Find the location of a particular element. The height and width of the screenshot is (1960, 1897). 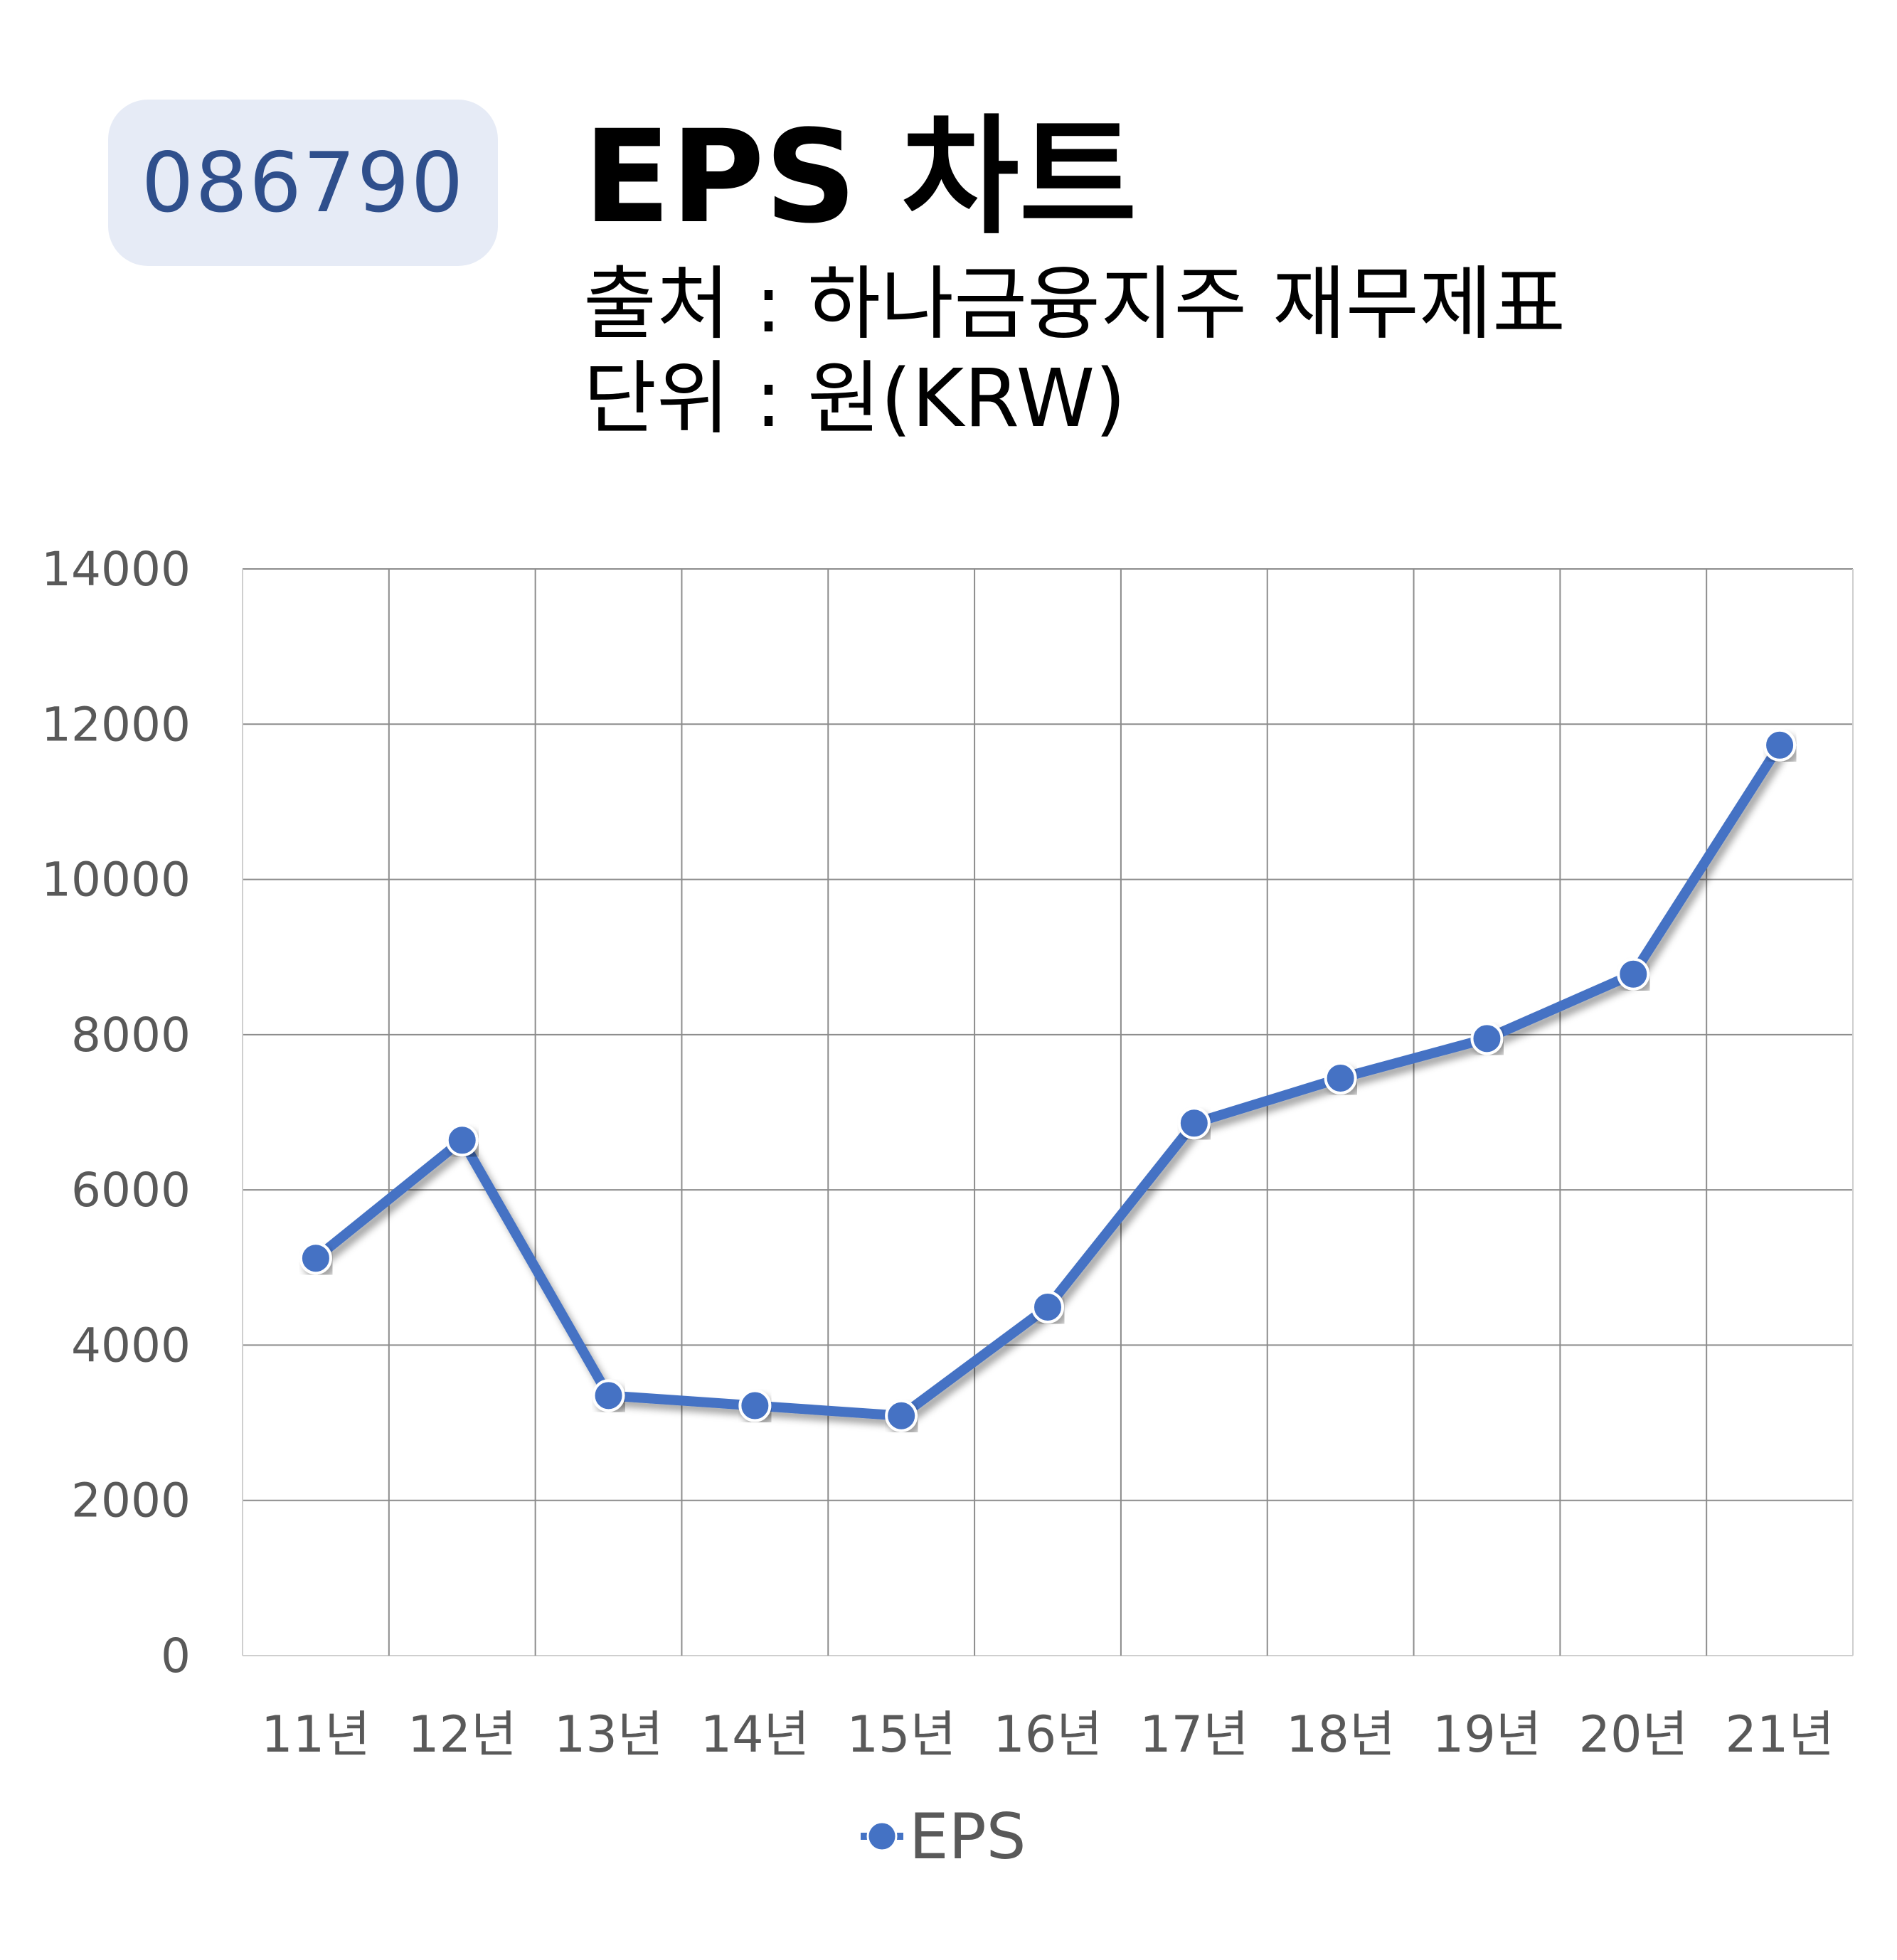

ticker-badge: 086790 is located at coordinates (303, 183).